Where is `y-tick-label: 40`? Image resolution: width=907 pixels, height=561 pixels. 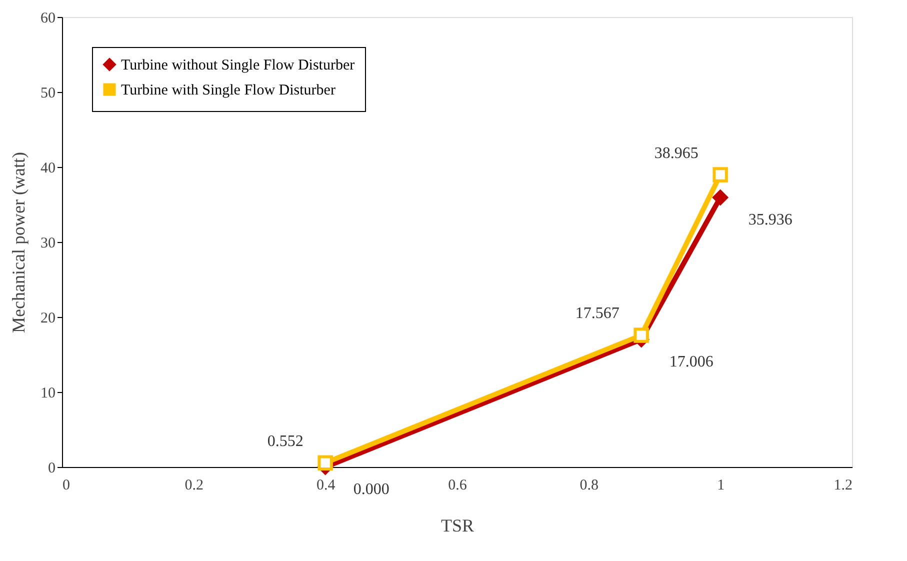 y-tick-label: 40 is located at coordinates (48, 168).